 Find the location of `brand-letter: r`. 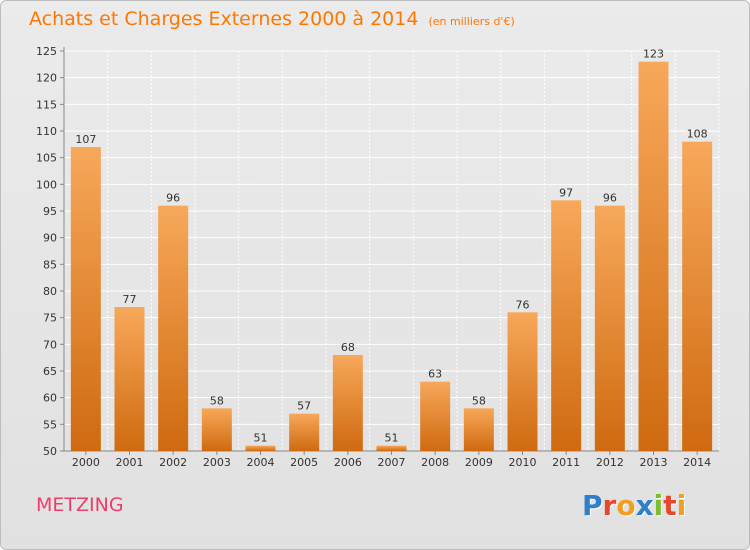

brand-letter: r is located at coordinates (609, 505).